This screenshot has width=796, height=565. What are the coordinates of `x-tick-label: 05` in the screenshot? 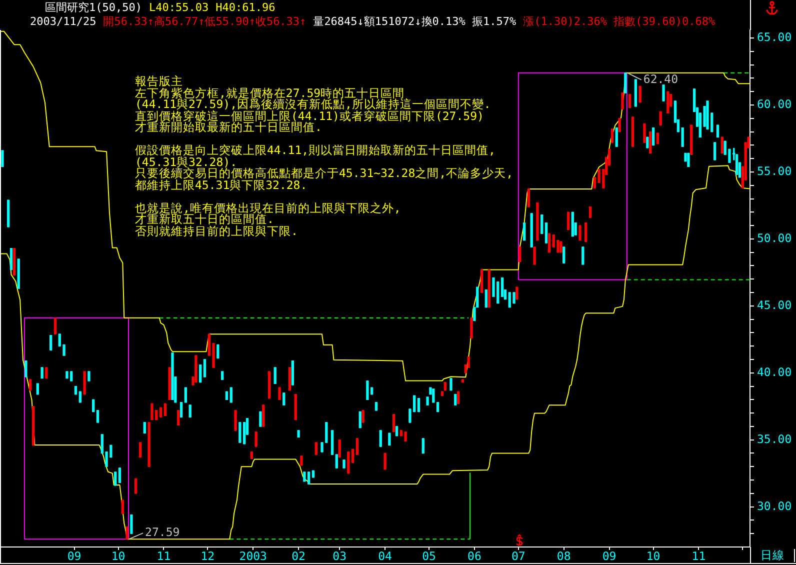 It's located at (429, 555).